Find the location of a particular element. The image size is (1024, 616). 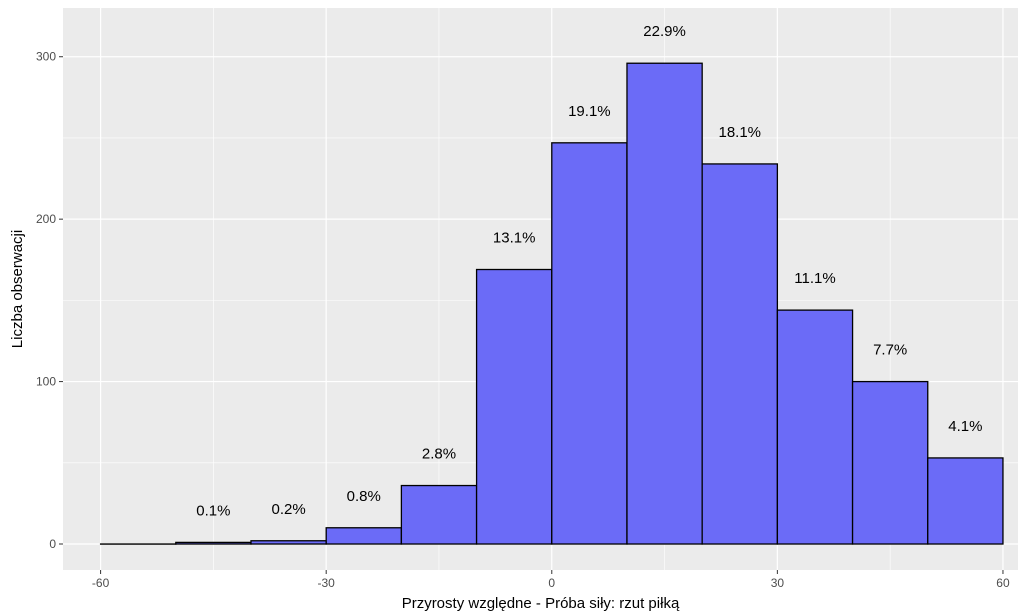

y-tick-label: 100 is located at coordinates (46, 382).